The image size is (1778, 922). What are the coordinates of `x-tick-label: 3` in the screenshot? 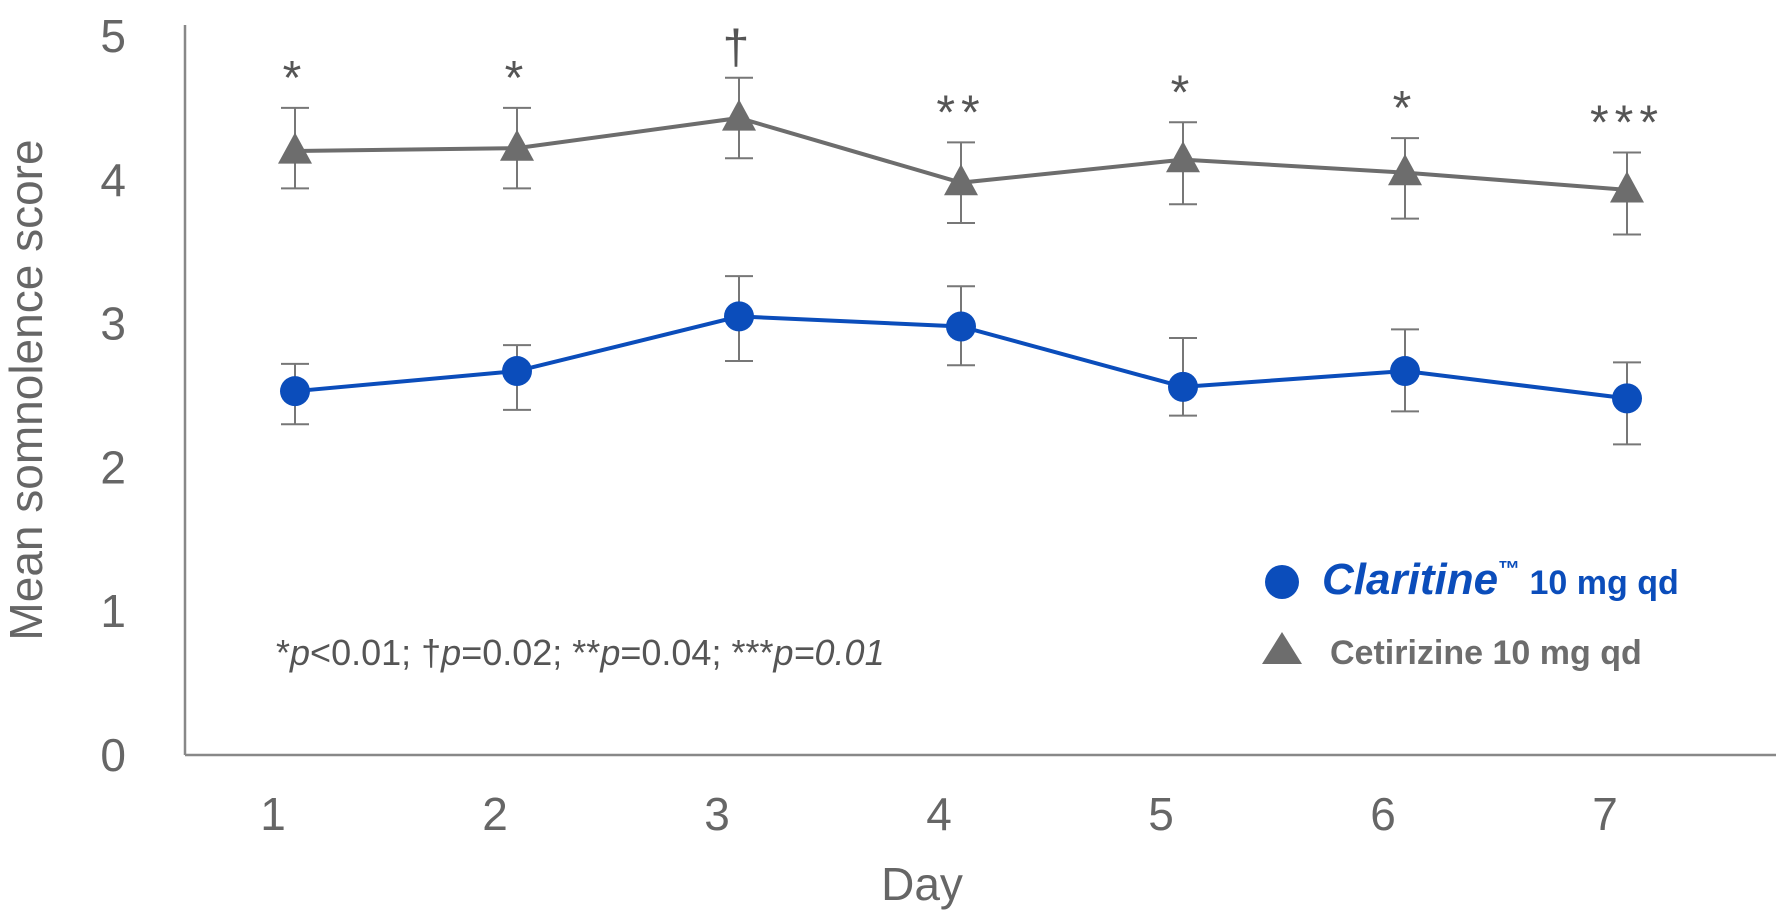 It's located at (717, 814).